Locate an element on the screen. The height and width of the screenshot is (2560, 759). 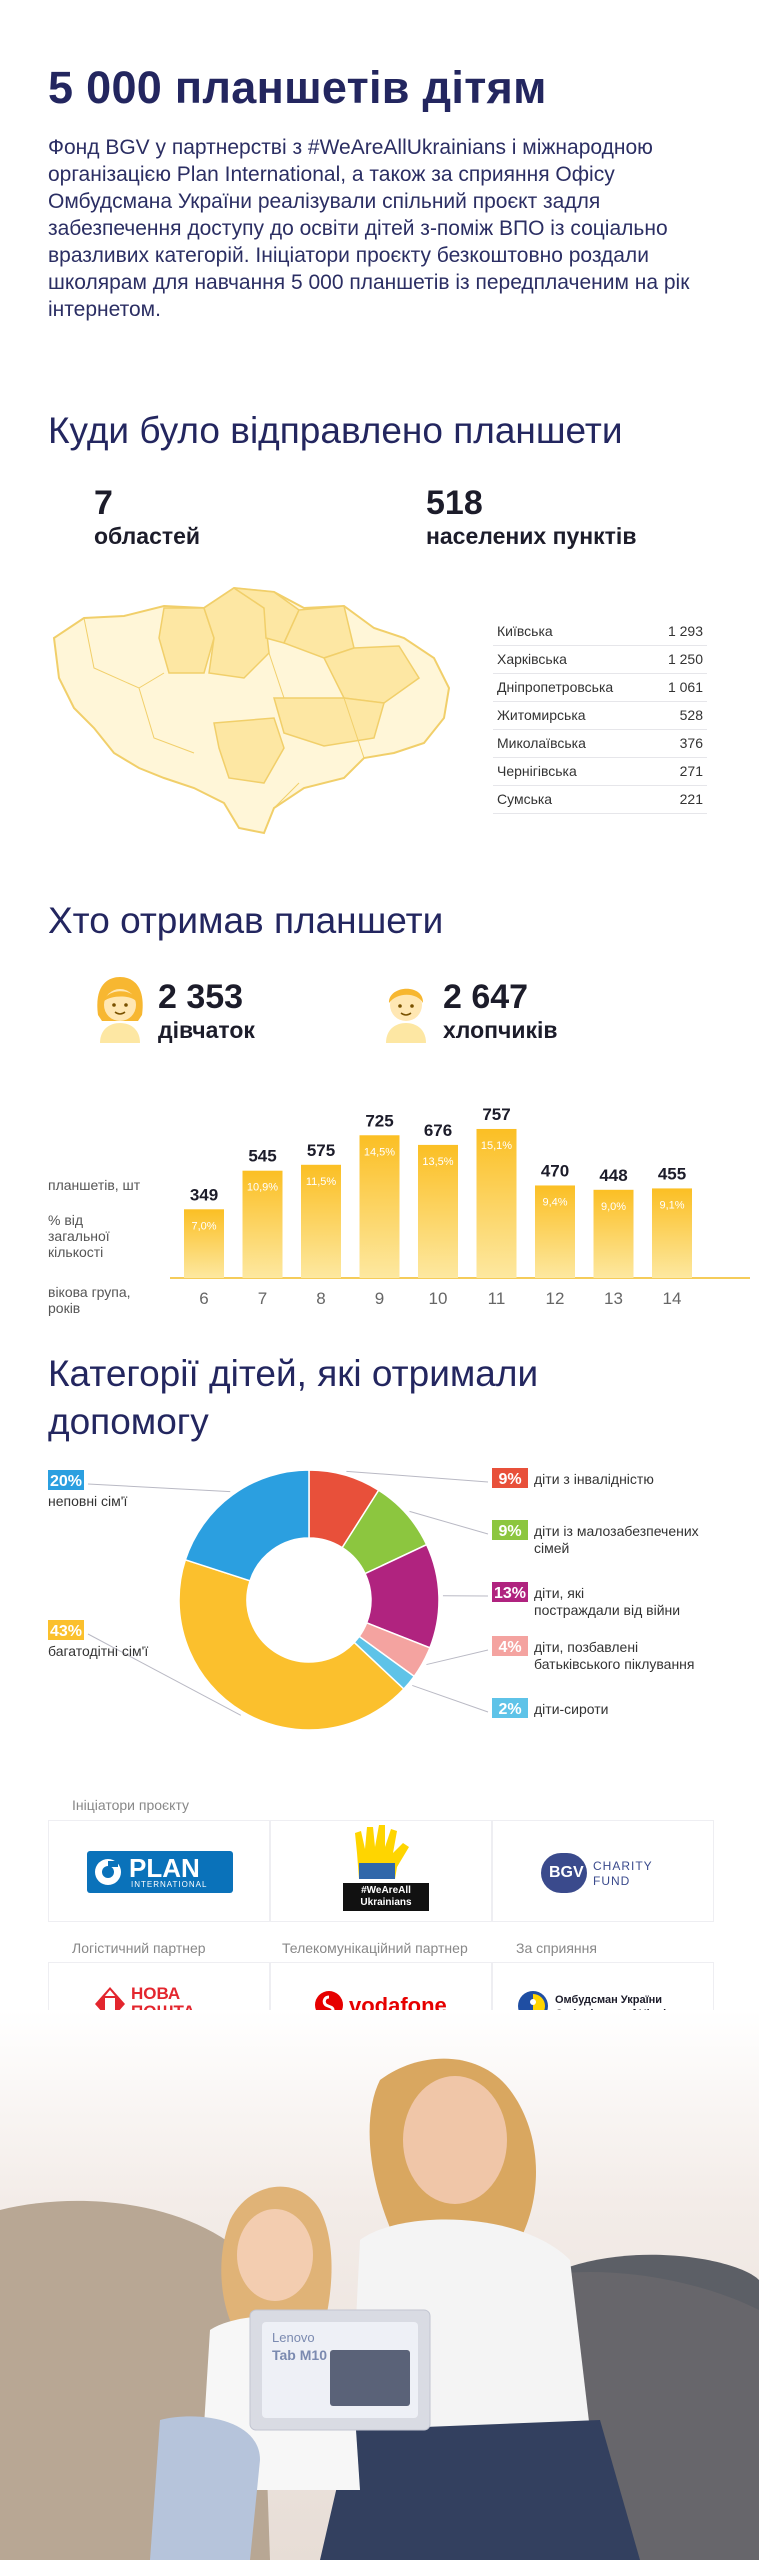
bar-pct-label: 9,4% is located at coordinates (554, 1202).